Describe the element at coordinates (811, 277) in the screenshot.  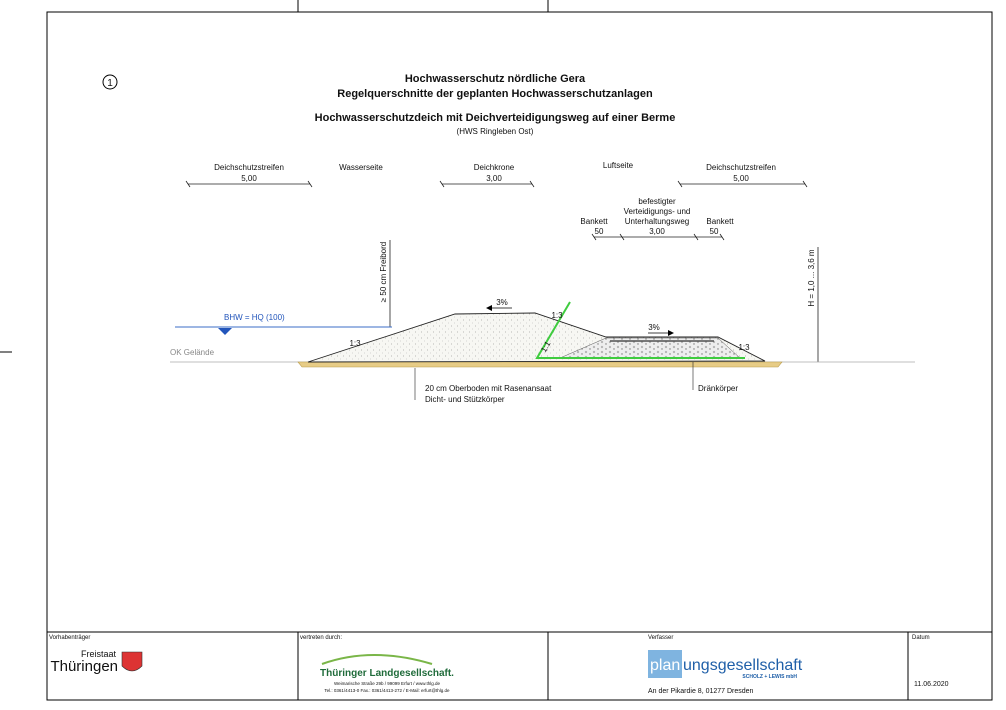
I see `height-label: H = 1,0 ... 3,6 m` at that location.